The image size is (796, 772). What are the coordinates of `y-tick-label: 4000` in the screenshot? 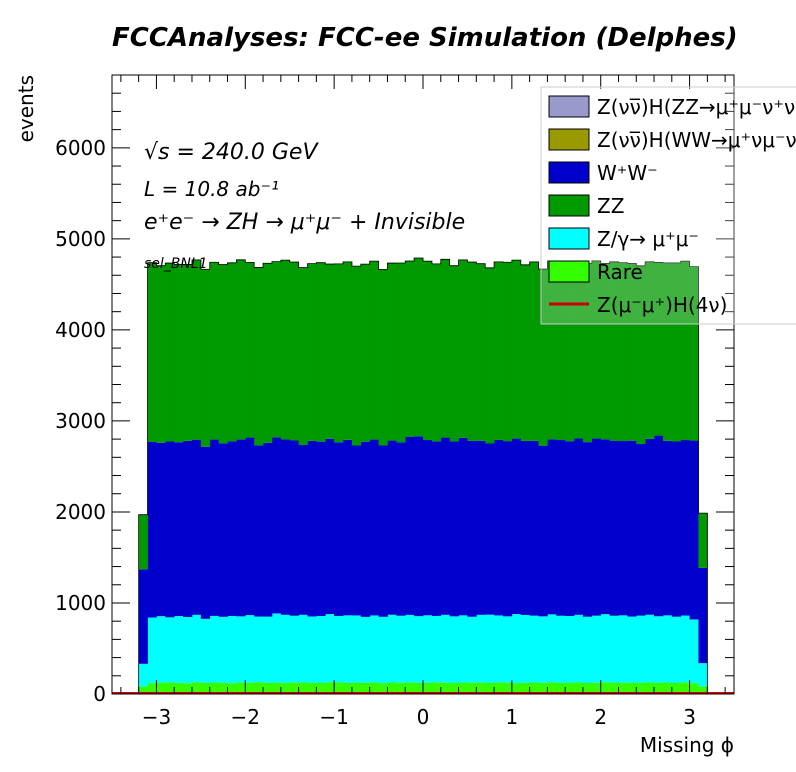 It's located at (80, 330).